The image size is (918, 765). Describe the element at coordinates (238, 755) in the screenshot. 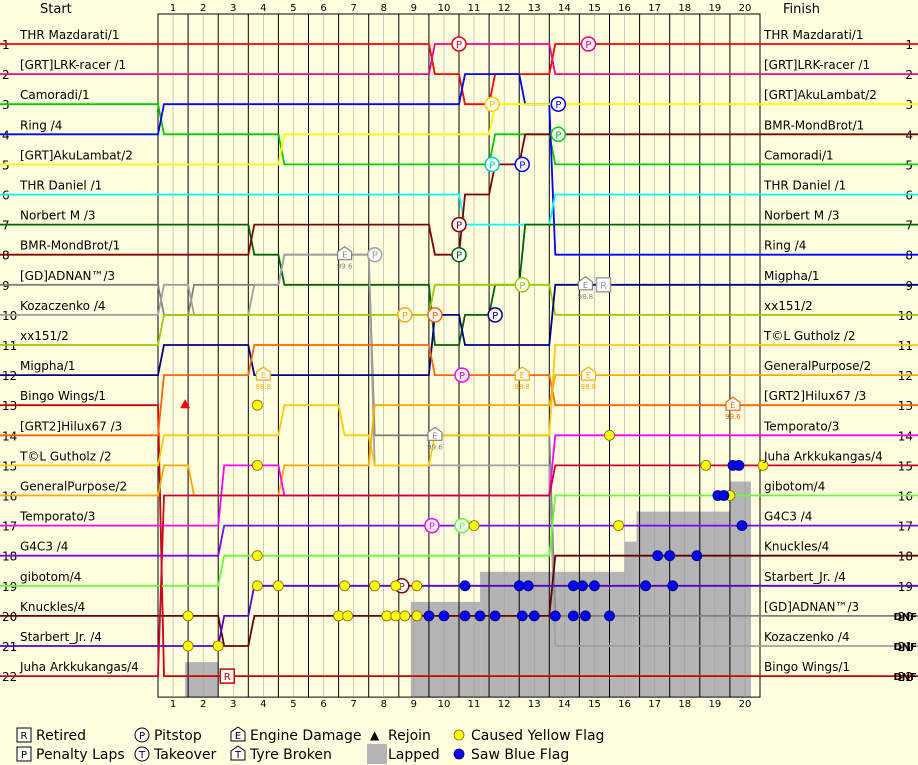

I see `legend-icon-letter: T` at that location.